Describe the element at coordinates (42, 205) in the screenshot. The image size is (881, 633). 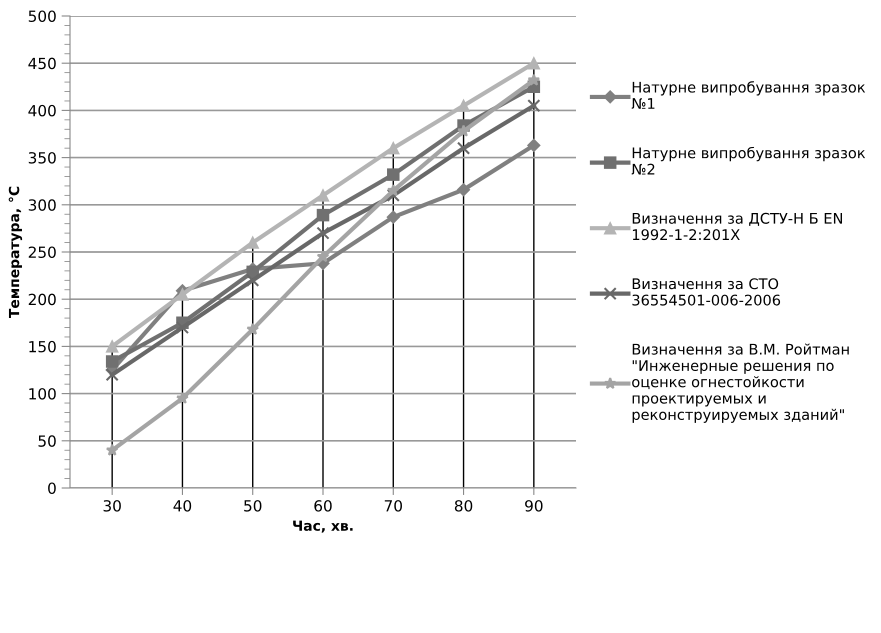
I see `y-tick-label: 300` at that location.